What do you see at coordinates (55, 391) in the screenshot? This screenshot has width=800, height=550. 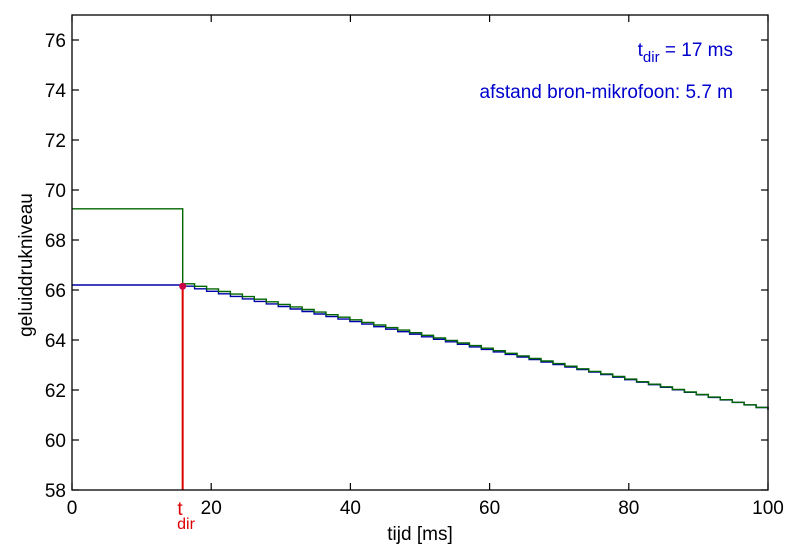 I see `y-tick-label: 62` at bounding box center [55, 391].